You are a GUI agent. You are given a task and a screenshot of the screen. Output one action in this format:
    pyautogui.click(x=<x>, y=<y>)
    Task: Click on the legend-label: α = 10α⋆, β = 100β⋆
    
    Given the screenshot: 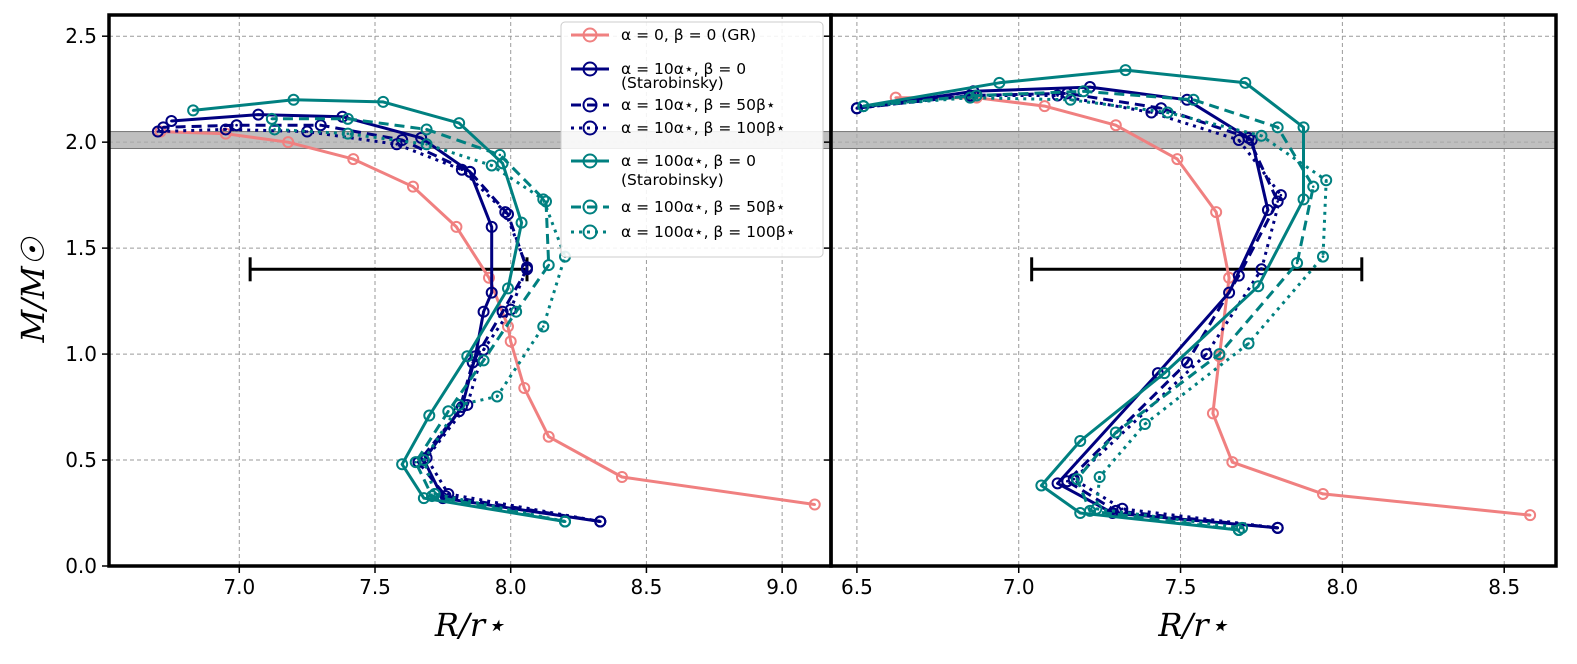 What is the action you would take?
    pyautogui.click(x=703, y=128)
    